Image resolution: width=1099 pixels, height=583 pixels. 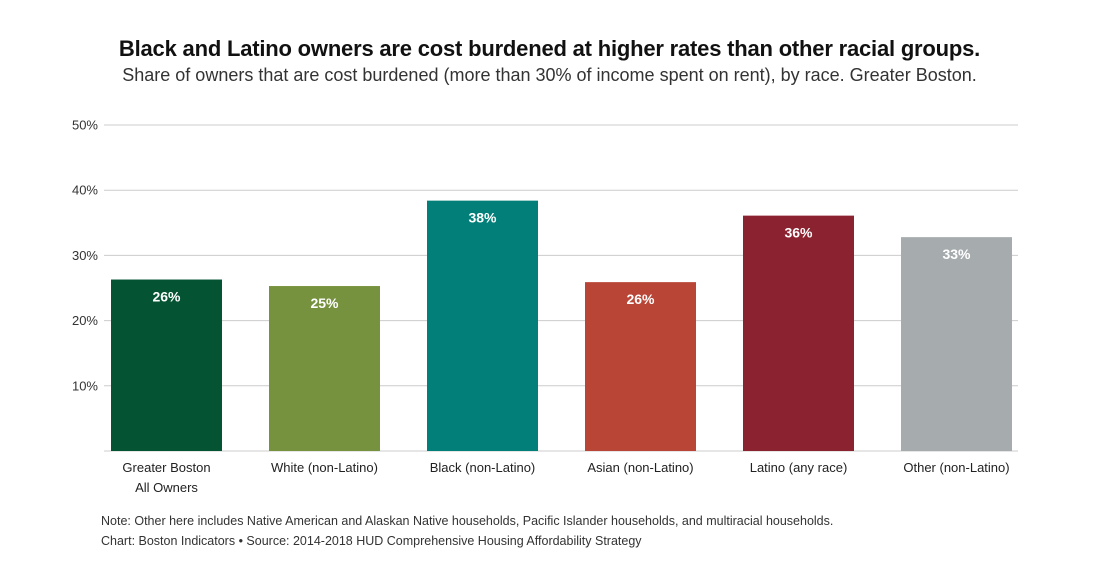 I want to click on x-category-label: Other (non-Latino), so click(x=956, y=467).